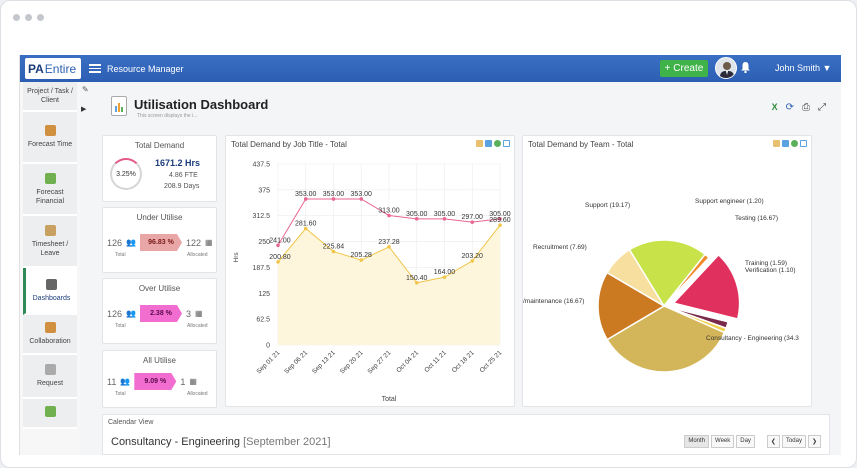 Image resolution: width=857 pixels, height=468 pixels. Describe the element at coordinates (84, 109) in the screenshot. I see `sidebar-toggle-icon: ▶` at that location.